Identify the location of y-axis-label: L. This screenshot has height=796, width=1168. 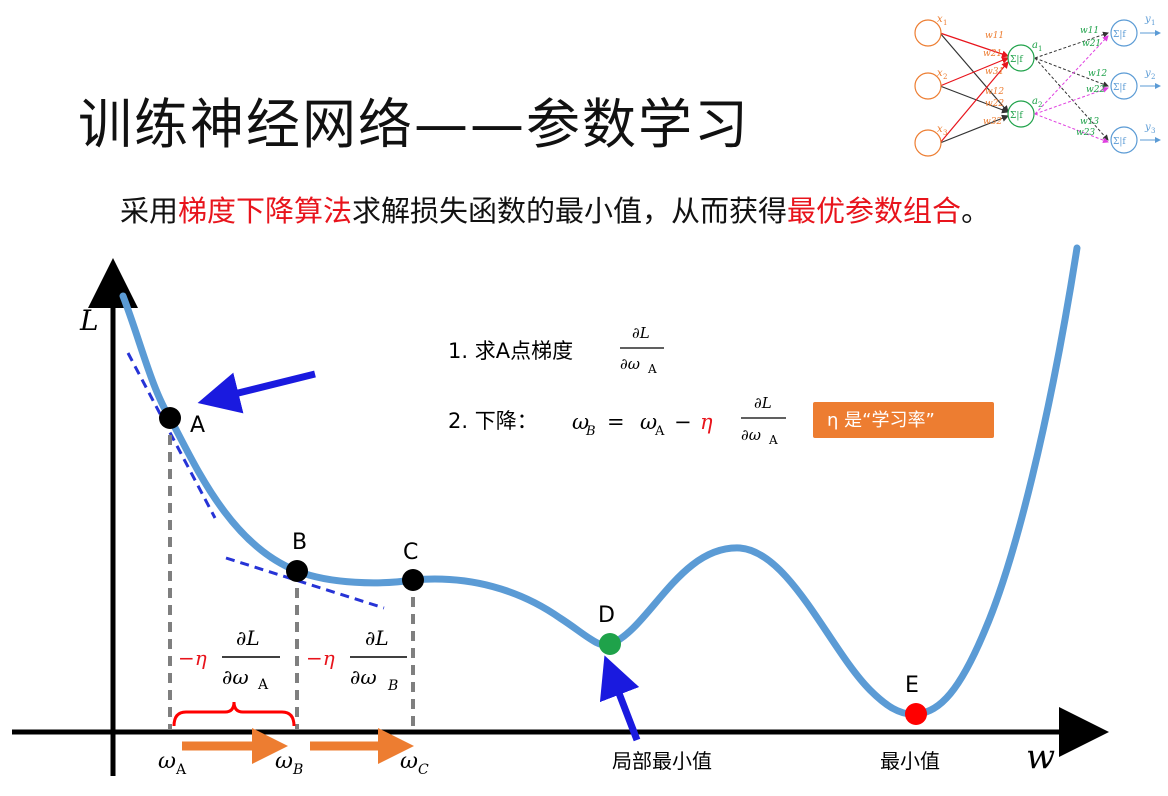
(89, 320).